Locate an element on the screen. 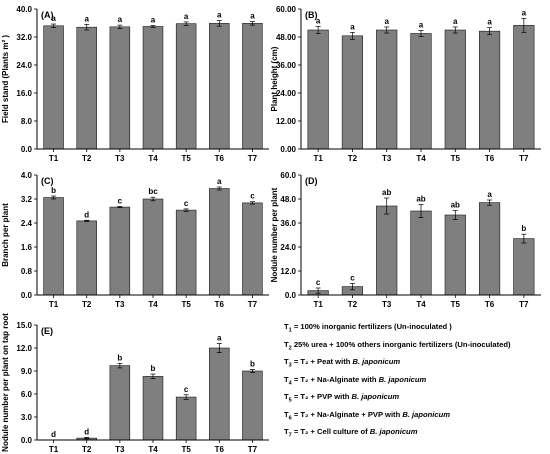  y-tick-label: 16.0 is located at coordinates (24, 93).